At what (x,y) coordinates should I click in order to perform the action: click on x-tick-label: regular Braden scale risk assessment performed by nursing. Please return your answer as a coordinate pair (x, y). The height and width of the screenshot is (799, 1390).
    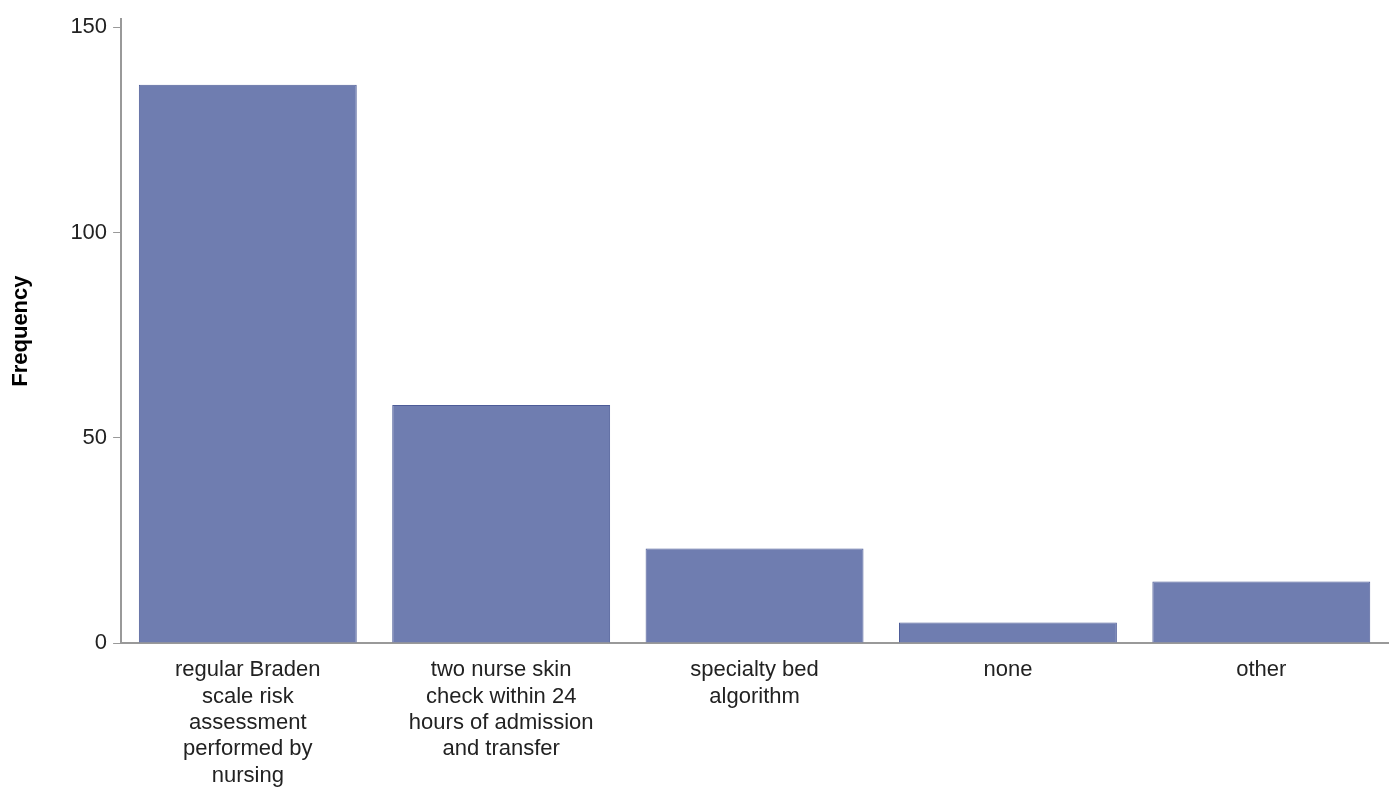
    Looking at the image, I should click on (248, 721).